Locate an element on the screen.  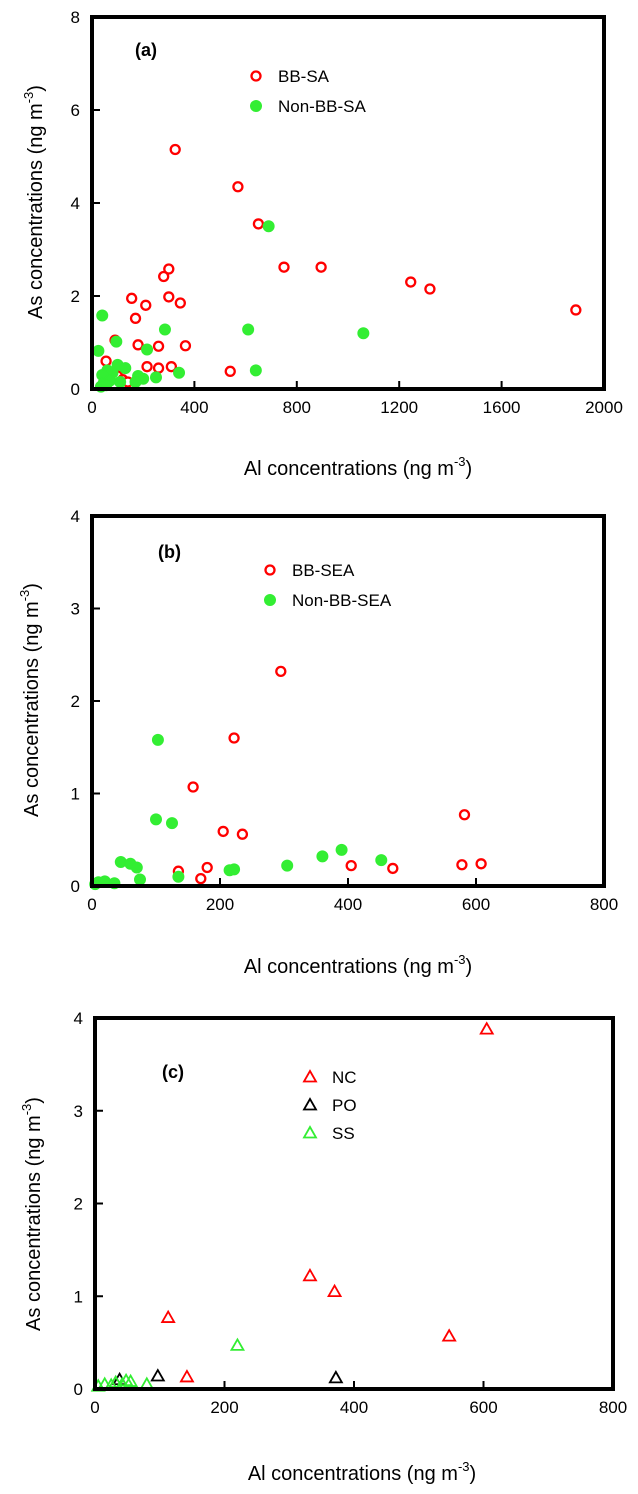
chart-c-legend-marker-po is located at coordinates (310, 1104).